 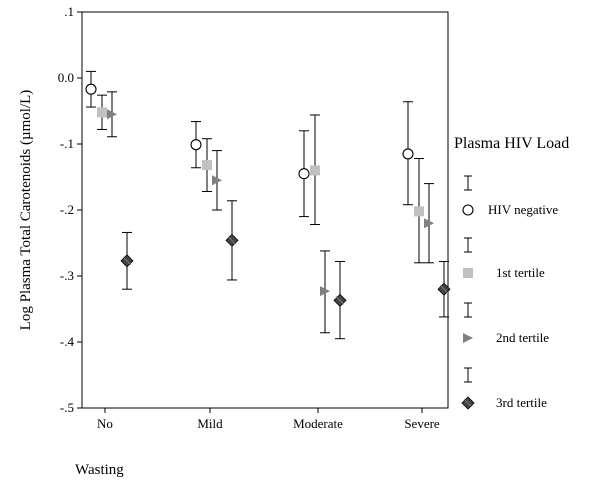 I want to click on y-tick-label: -.4, so click(x=67, y=341).